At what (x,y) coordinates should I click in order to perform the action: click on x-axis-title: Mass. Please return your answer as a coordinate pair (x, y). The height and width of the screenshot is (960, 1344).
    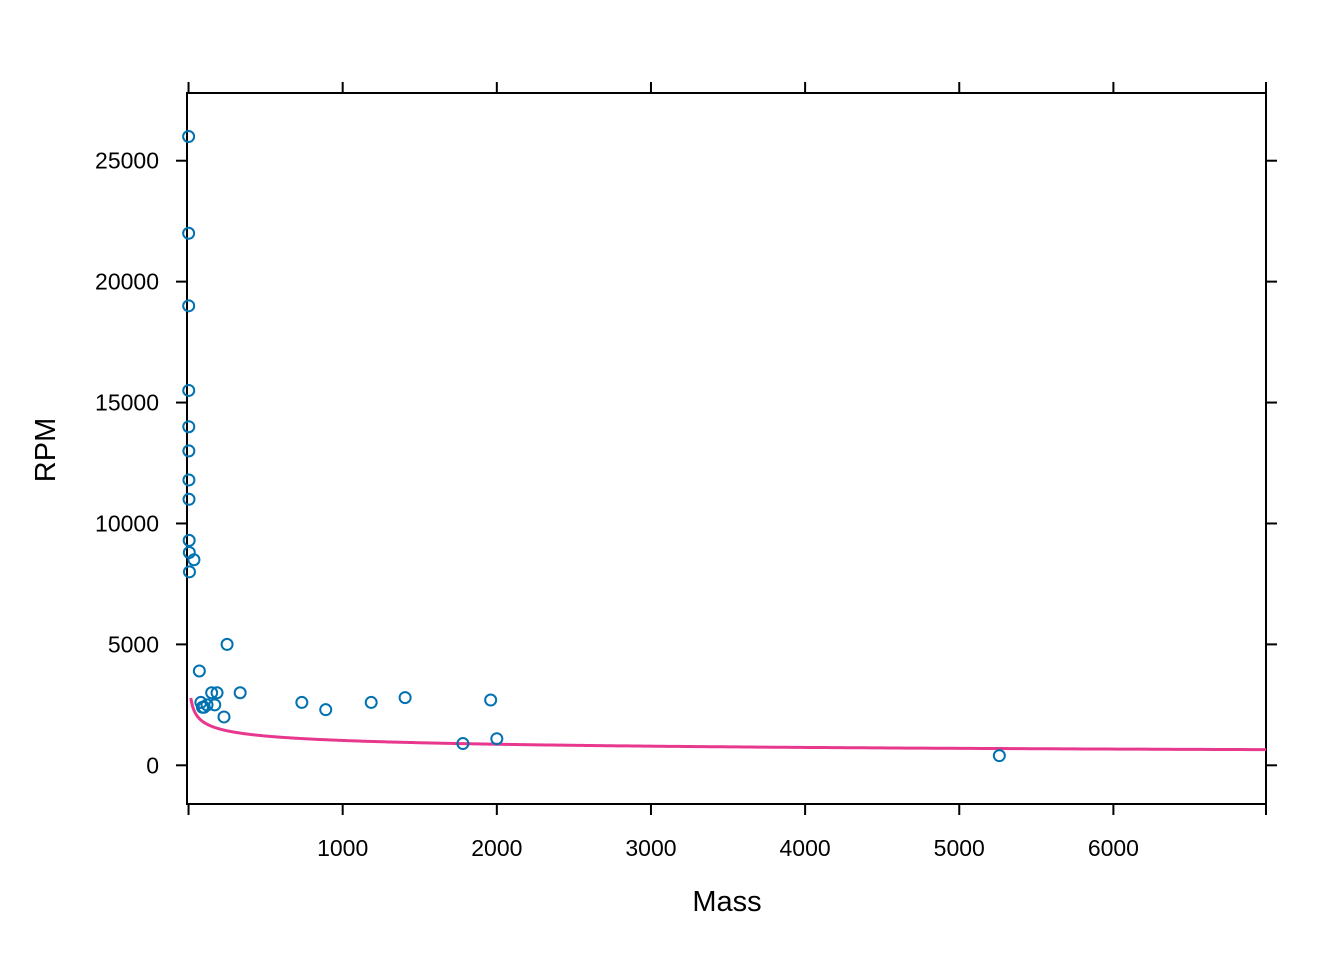
    Looking at the image, I should click on (726, 902).